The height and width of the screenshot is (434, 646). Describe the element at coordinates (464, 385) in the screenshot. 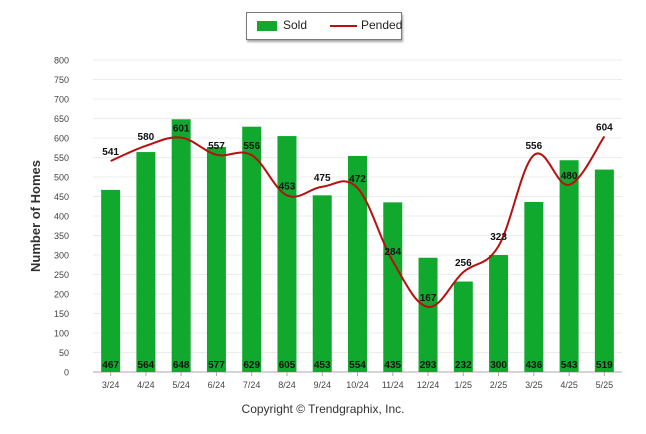

I see `x-tick-label: 1/25` at that location.